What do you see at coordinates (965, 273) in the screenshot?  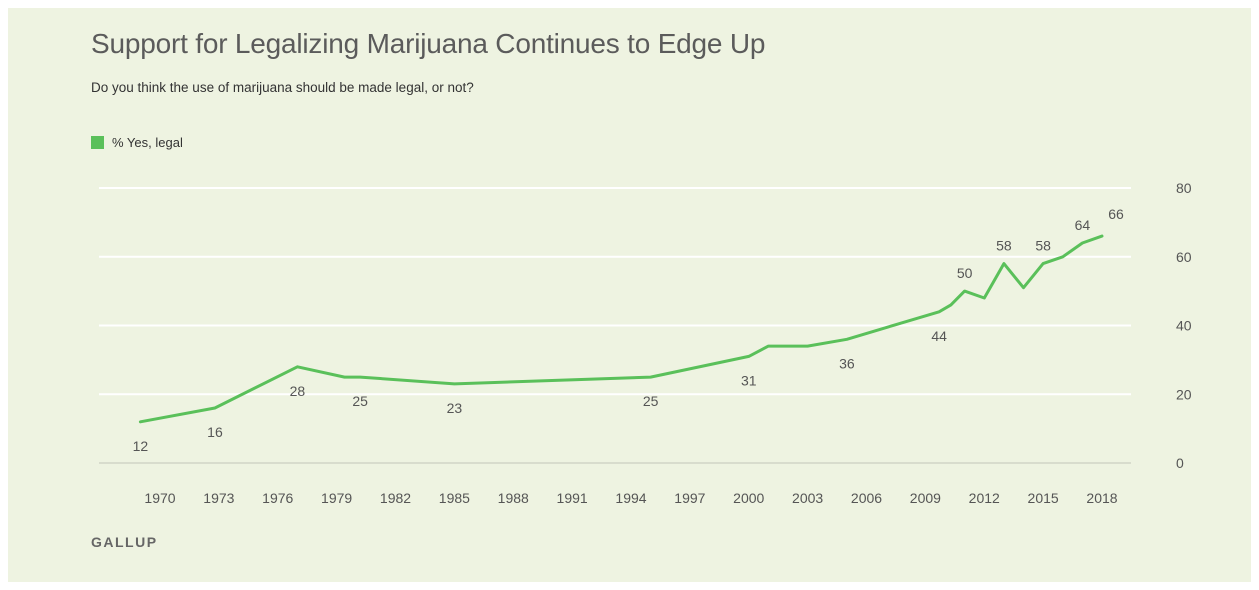 I see `data-label: 50` at bounding box center [965, 273].